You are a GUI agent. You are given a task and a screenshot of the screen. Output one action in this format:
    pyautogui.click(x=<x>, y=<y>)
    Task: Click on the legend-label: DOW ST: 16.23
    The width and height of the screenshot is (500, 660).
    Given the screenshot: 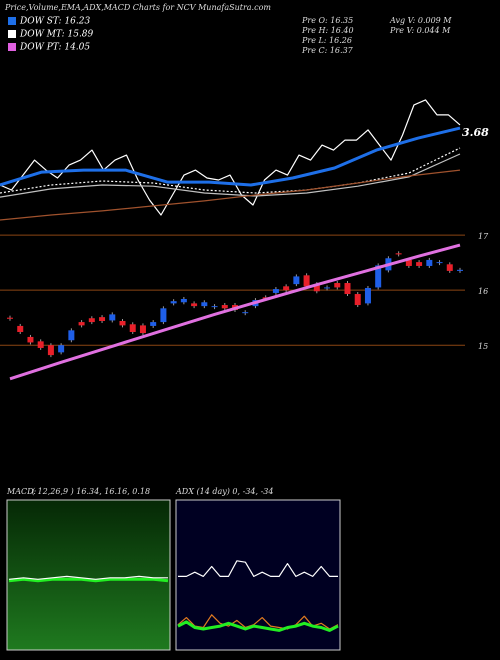 What is the action you would take?
    pyautogui.click(x=54, y=22)
    